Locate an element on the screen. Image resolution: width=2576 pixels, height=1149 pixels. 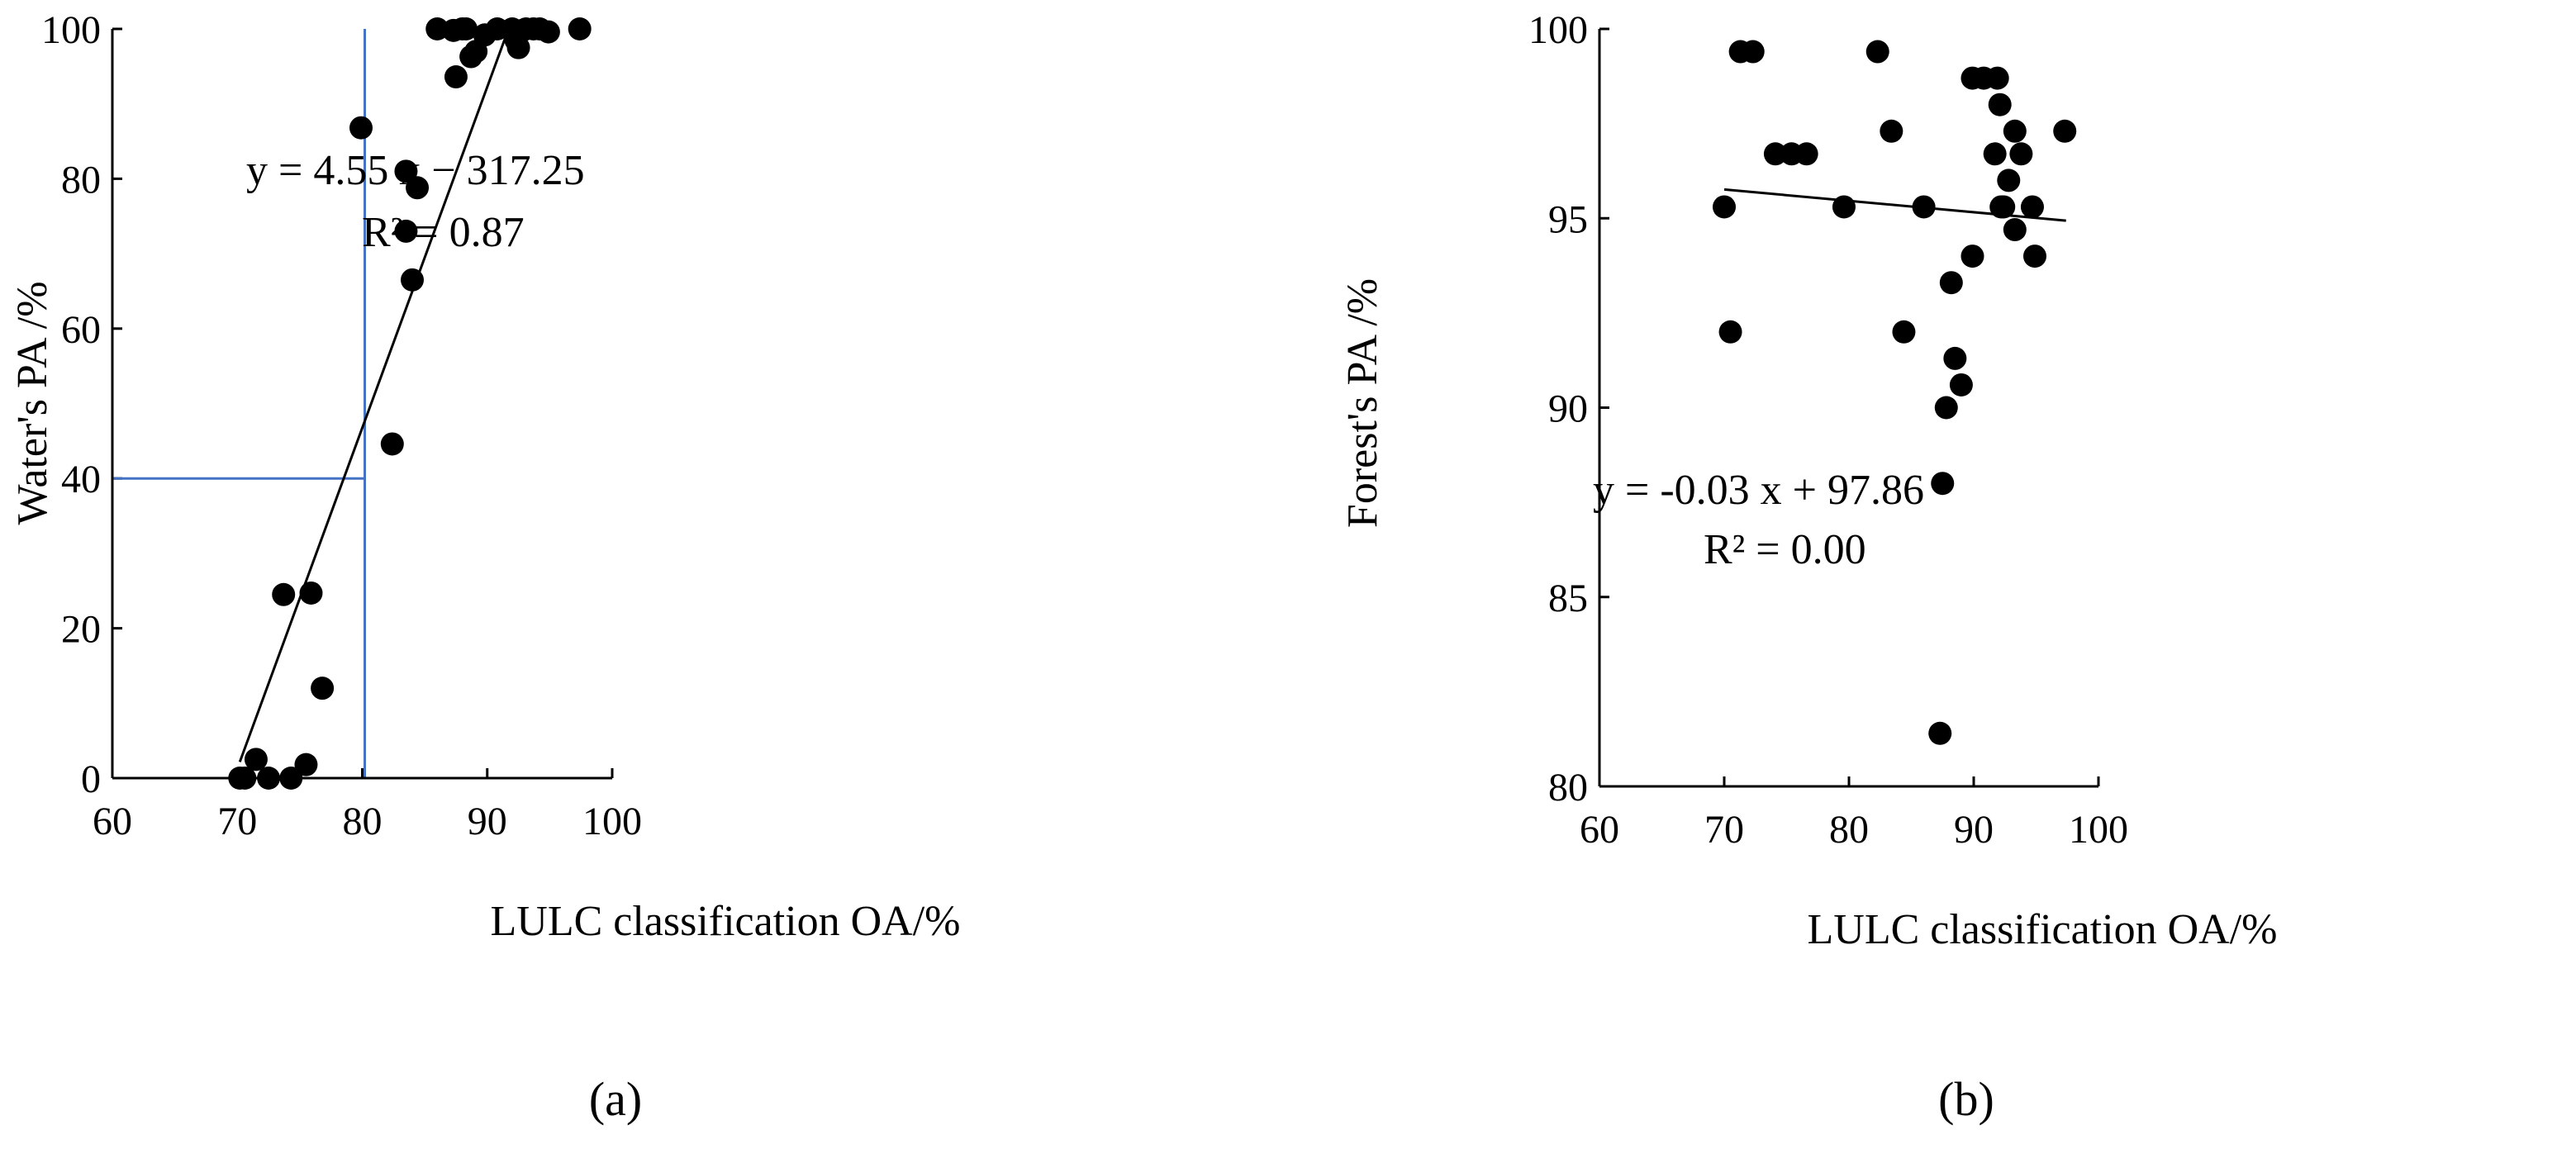
y-tick-label-a: 100 is located at coordinates (71, 30).